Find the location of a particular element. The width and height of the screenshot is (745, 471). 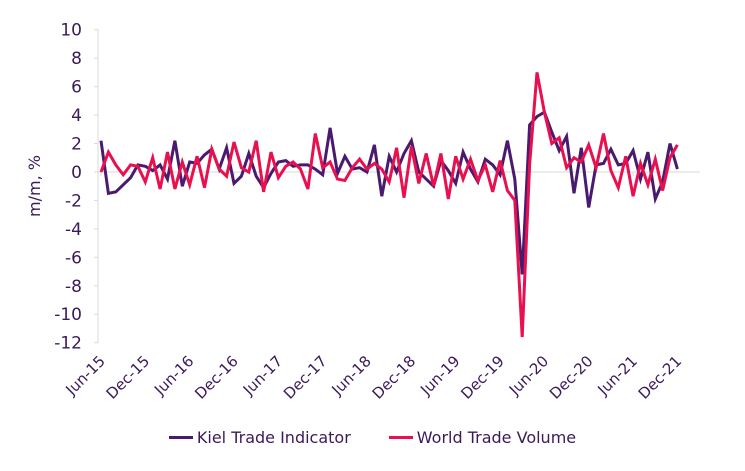

legend-label-world: World Trade Volume is located at coordinates (496, 437).